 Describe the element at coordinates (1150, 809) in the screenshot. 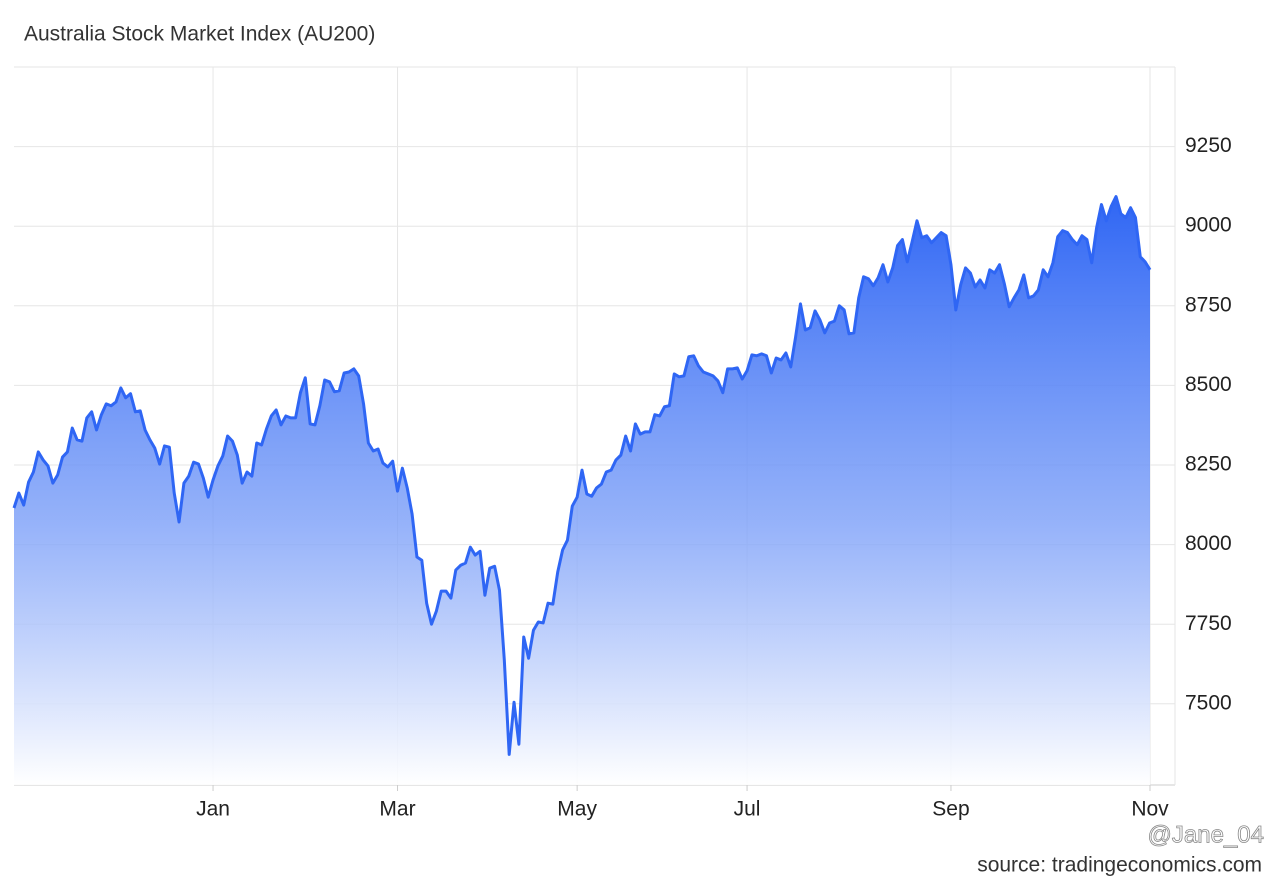

I see `x-tick-label: Nov` at that location.